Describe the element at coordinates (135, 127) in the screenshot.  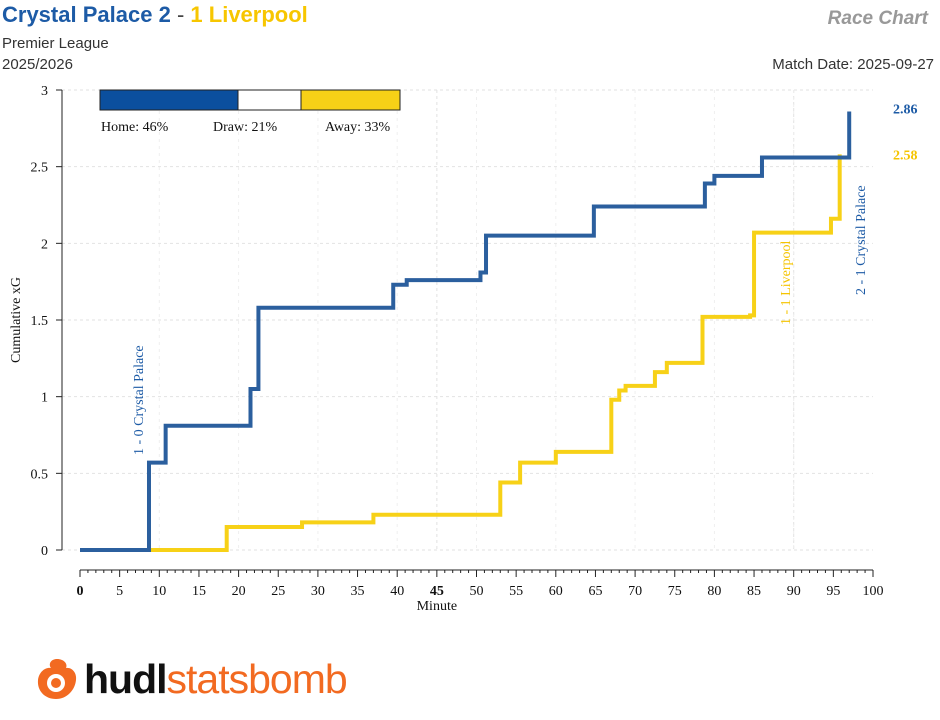
I see `probability-label: Home: 46%` at that location.